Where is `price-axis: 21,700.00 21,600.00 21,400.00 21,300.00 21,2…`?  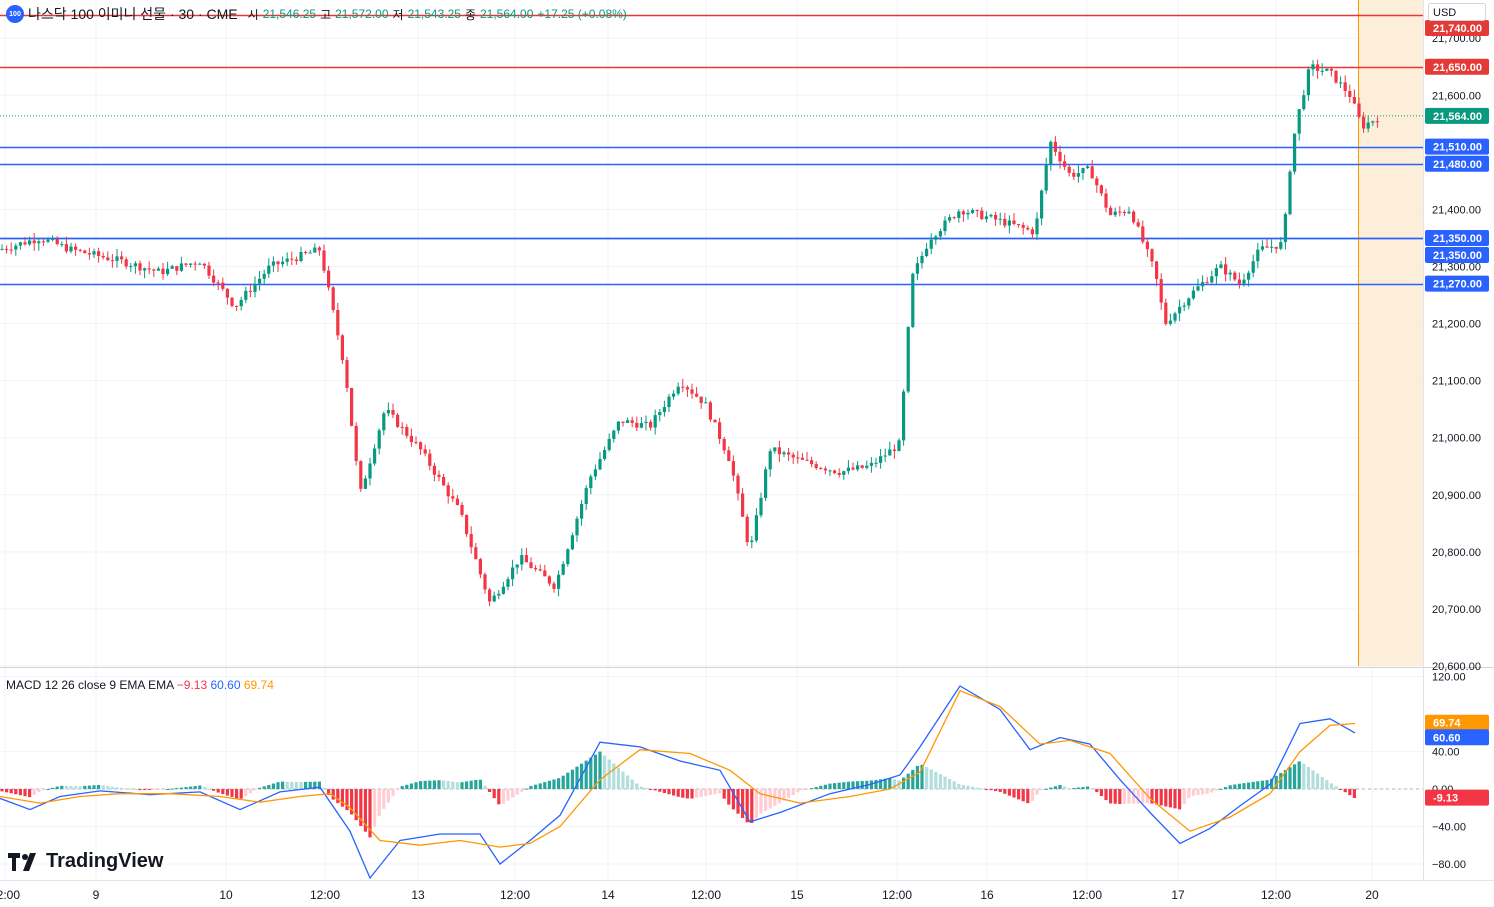
price-axis: 21,700.00 21,600.00 21,400.00 21,300.00 21,2… is located at coordinates (1456, 353).